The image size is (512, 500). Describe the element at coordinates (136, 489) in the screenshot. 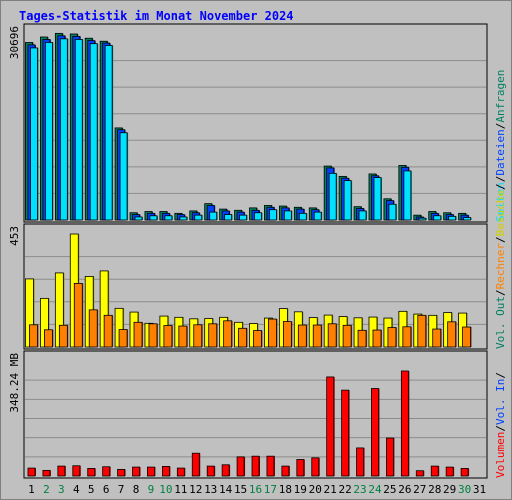

I see `x-tick-label: 8` at that location.